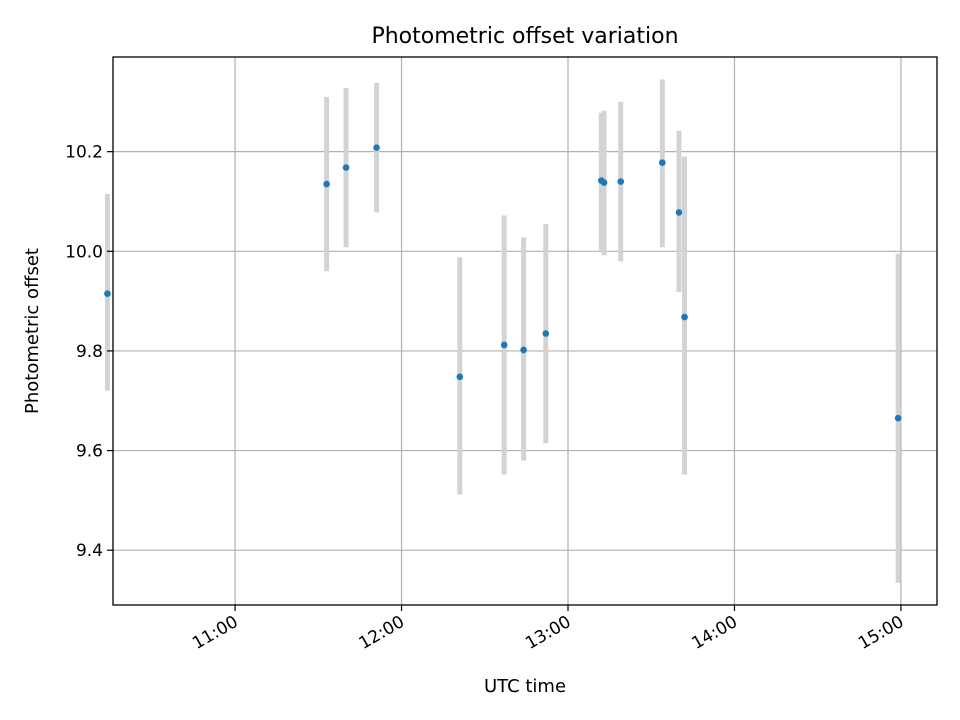 The width and height of the screenshot is (960, 720). I want to click on y-tick-label: 10.0, so click(84, 252).